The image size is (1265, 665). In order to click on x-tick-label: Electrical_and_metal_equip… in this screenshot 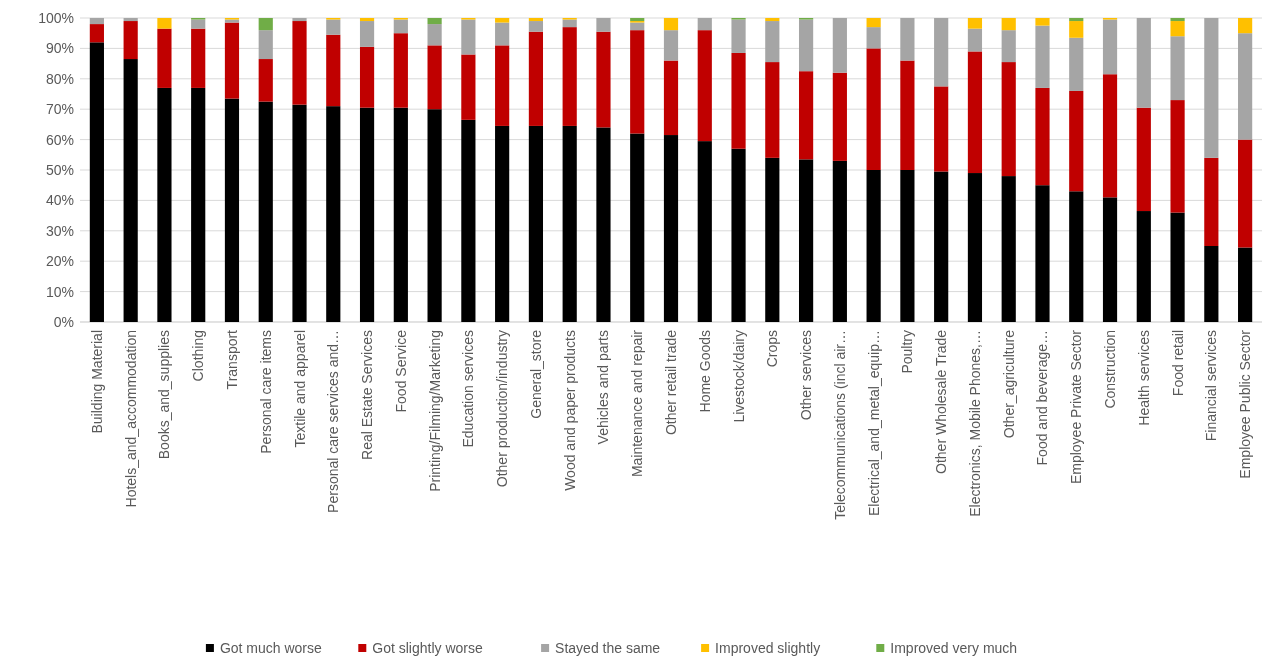, I will do `click(873, 423)`.